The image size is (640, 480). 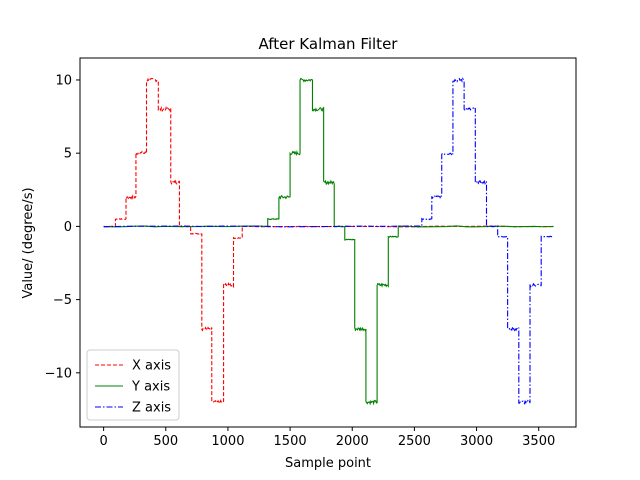 I want to click on chart-title: After Kalman Filter, so click(x=329, y=44).